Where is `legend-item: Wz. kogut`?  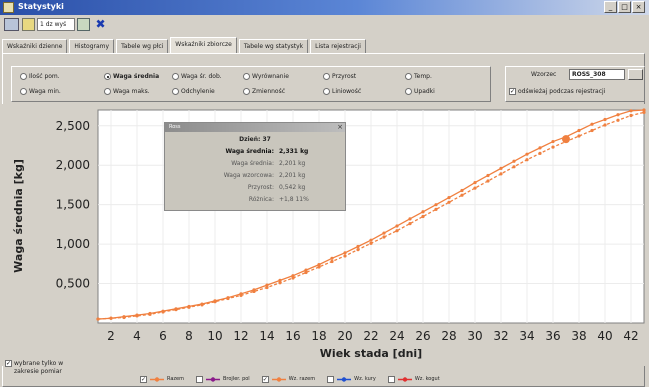
legend-item: Wz. kogut is located at coordinates (413, 379).